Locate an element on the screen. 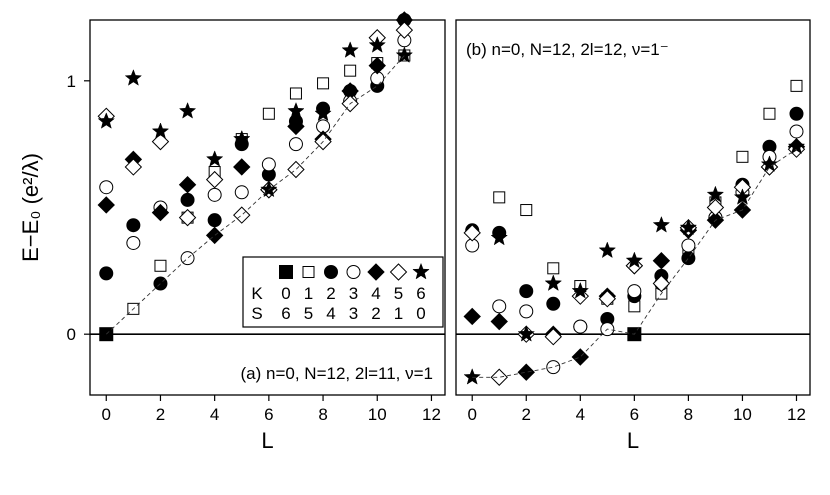 This screenshot has width=830, height=495. legend-s-label: S is located at coordinates (256, 313).